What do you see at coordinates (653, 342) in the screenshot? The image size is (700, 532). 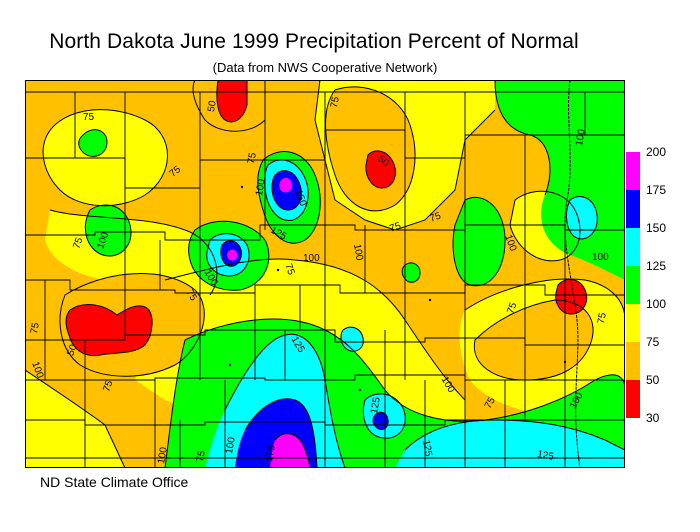 I see `legend-label-75: 75` at bounding box center [653, 342].